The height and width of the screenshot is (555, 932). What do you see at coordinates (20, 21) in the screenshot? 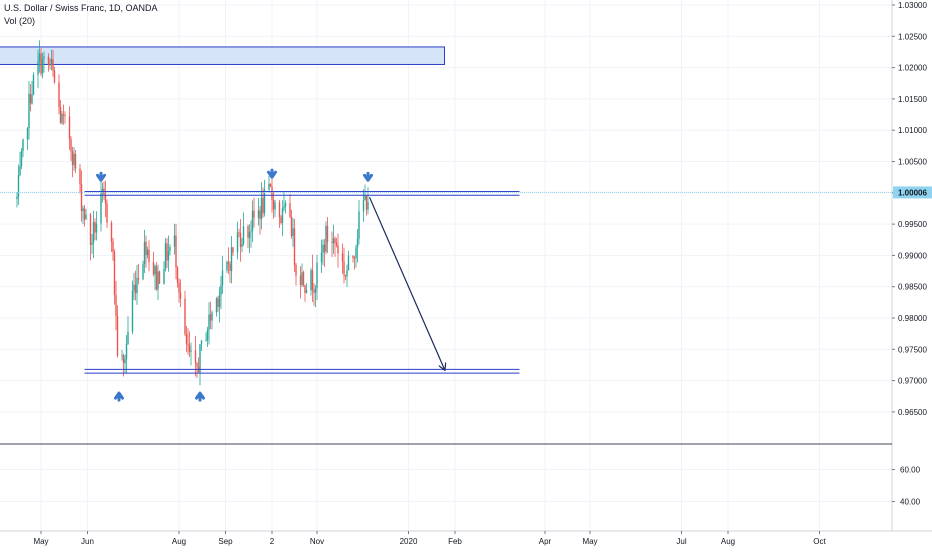
I see `volume-study-label: Vol (20)` at bounding box center [20, 21].